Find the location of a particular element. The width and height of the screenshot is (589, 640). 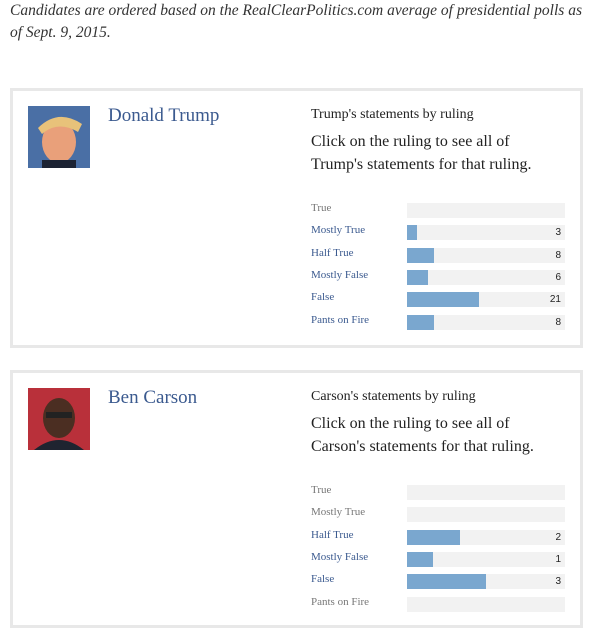

bar-track: 21 is located at coordinates (486, 300).